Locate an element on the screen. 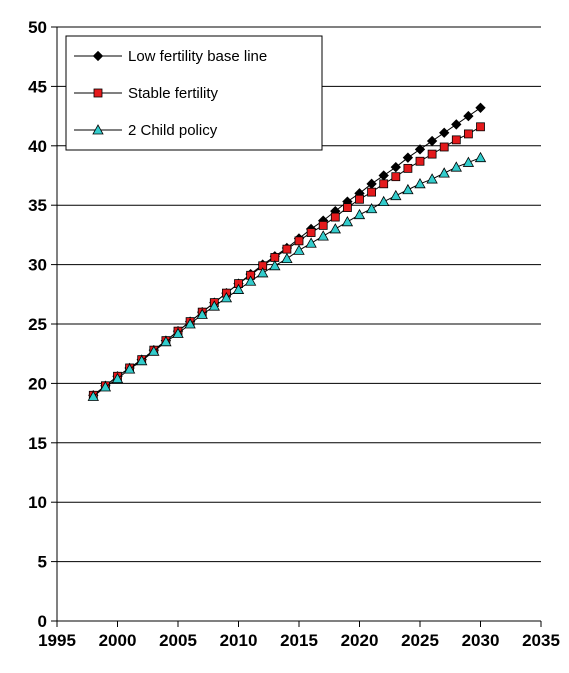 The width and height of the screenshot is (569, 673). y-tick-label: 10 is located at coordinates (37, 502).